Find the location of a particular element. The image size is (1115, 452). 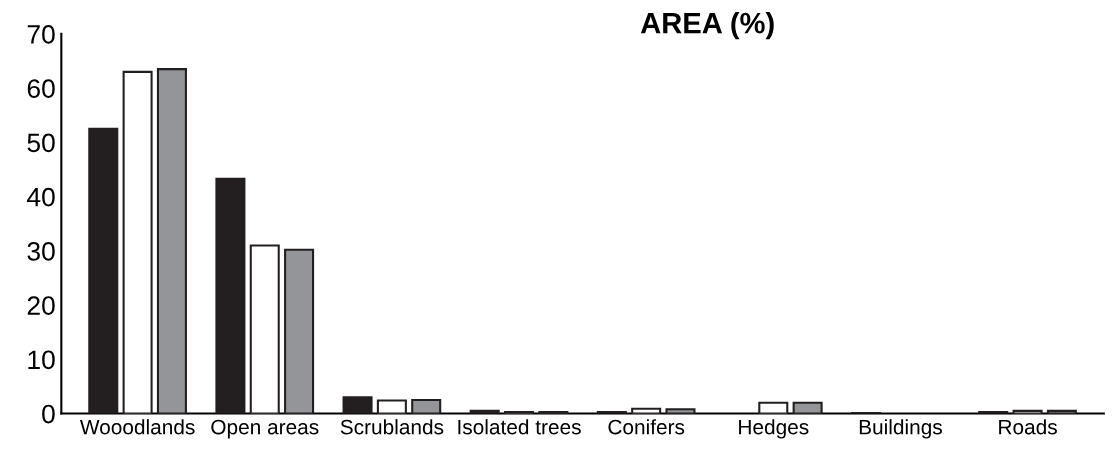

chart-title: AREA (%) is located at coordinates (707, 26).